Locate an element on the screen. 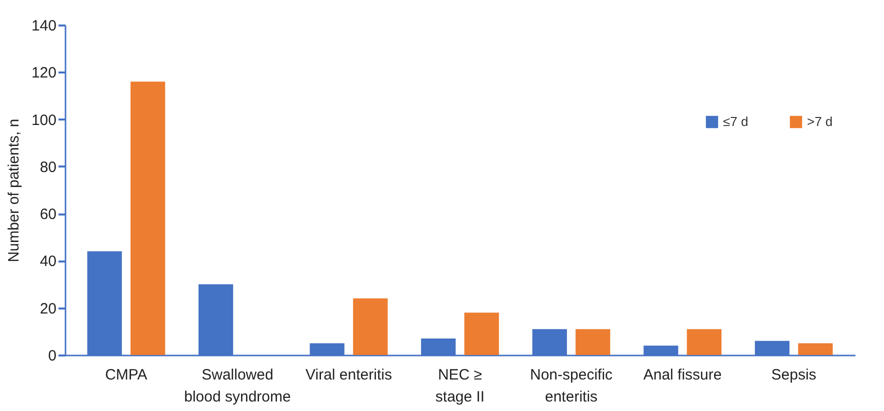 The height and width of the screenshot is (411, 884). x-tick-label: Non-specific enteritis is located at coordinates (572, 386).